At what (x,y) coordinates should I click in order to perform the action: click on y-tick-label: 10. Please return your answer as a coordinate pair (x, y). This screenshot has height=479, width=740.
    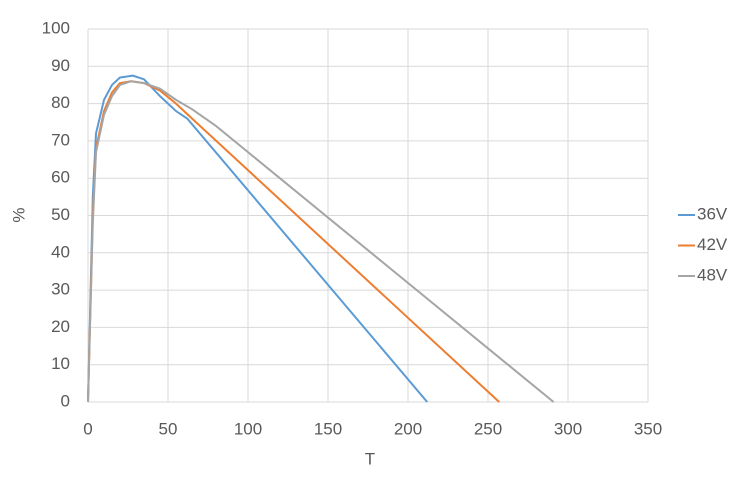
    Looking at the image, I should click on (60, 363).